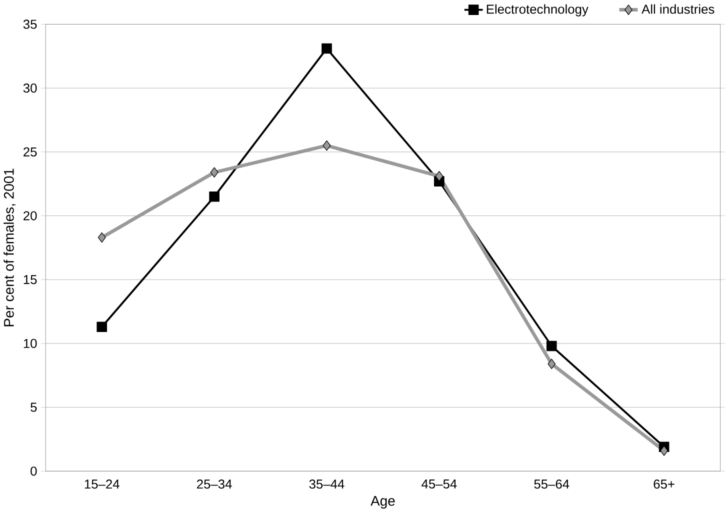 Image resolution: width=725 pixels, height=512 pixels. What do you see at coordinates (552, 484) in the screenshot?
I see `x-tick-label: 55–64` at bounding box center [552, 484].